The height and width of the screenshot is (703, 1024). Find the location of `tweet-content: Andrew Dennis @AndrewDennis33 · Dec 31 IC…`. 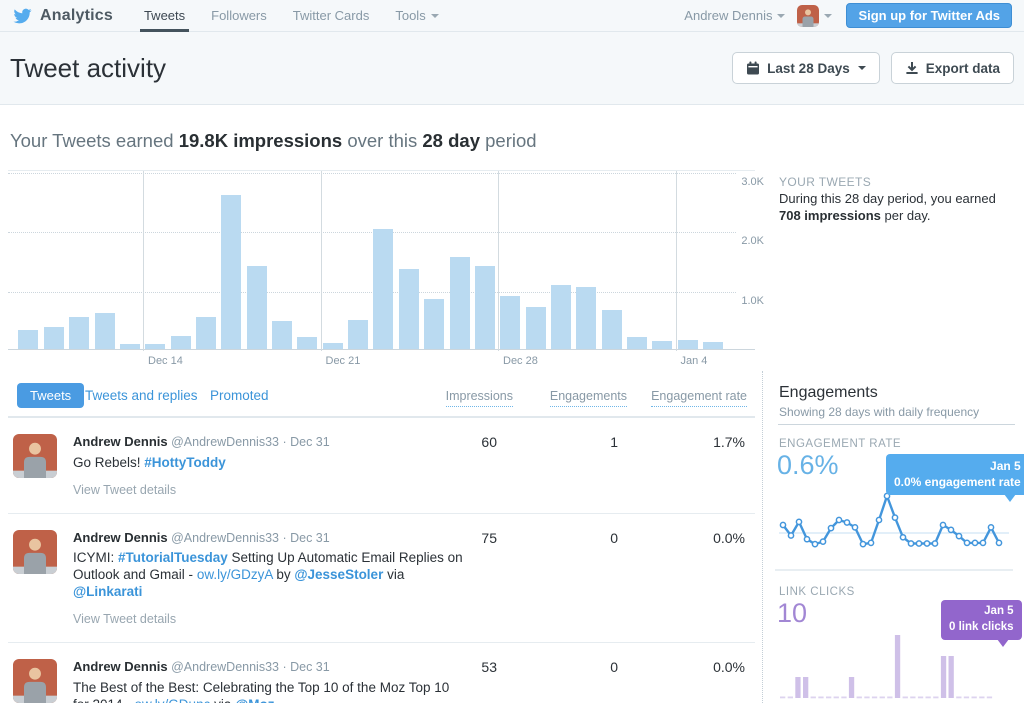

tweet-content: Andrew Dennis @AndrewDennis33 · Dec 31 IC… is located at coordinates (268, 578).